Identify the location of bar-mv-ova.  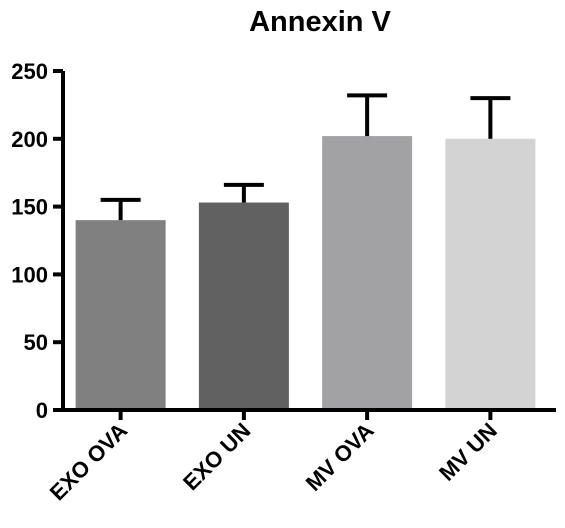
(367, 273).